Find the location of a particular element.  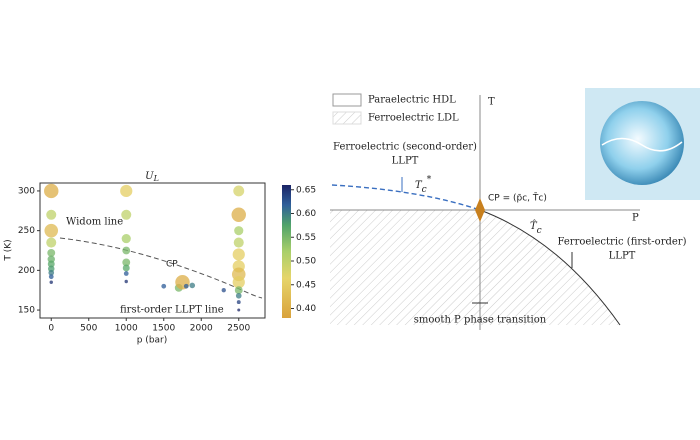

title-main: U is located at coordinates (149, 176).